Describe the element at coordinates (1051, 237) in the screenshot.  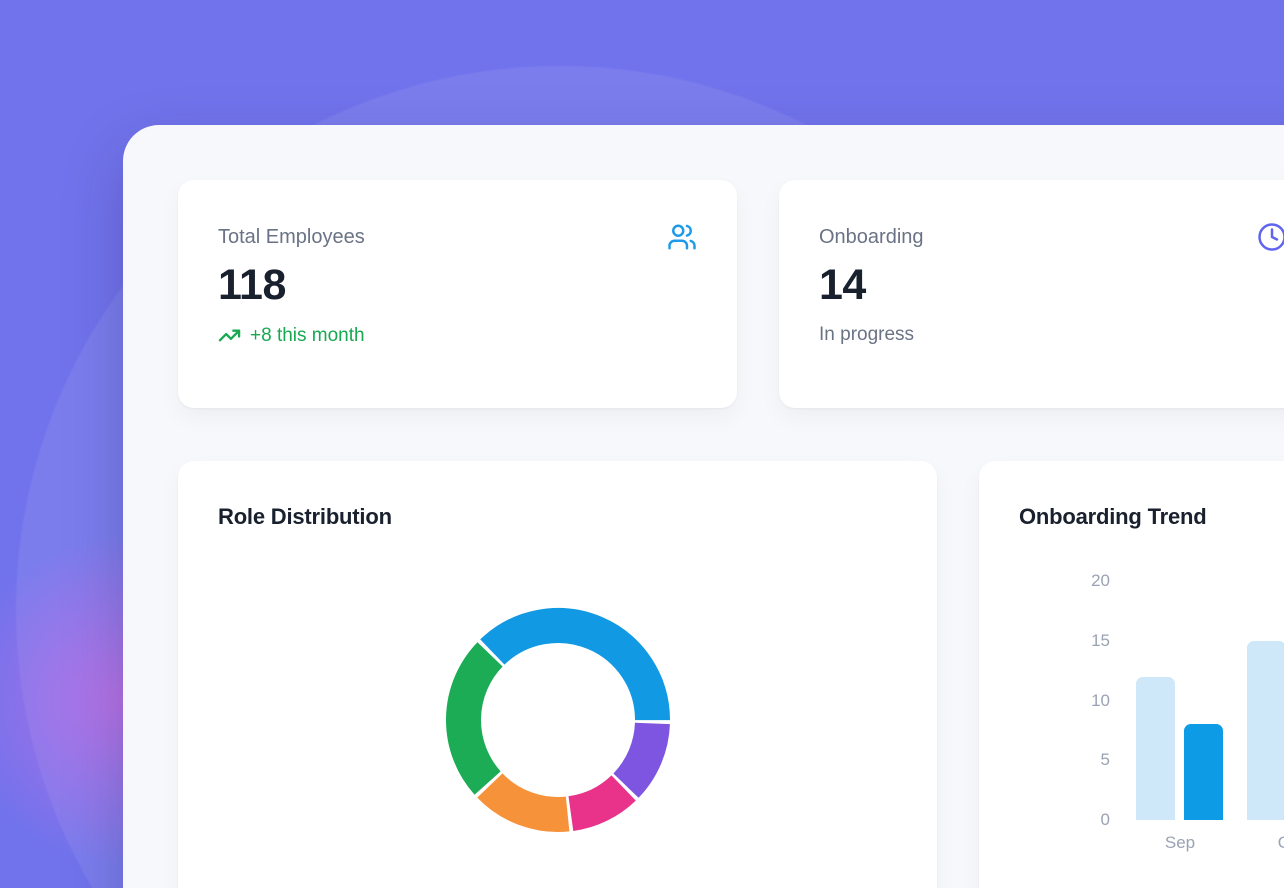
I see `stat-card-header: Onboarding` at that location.